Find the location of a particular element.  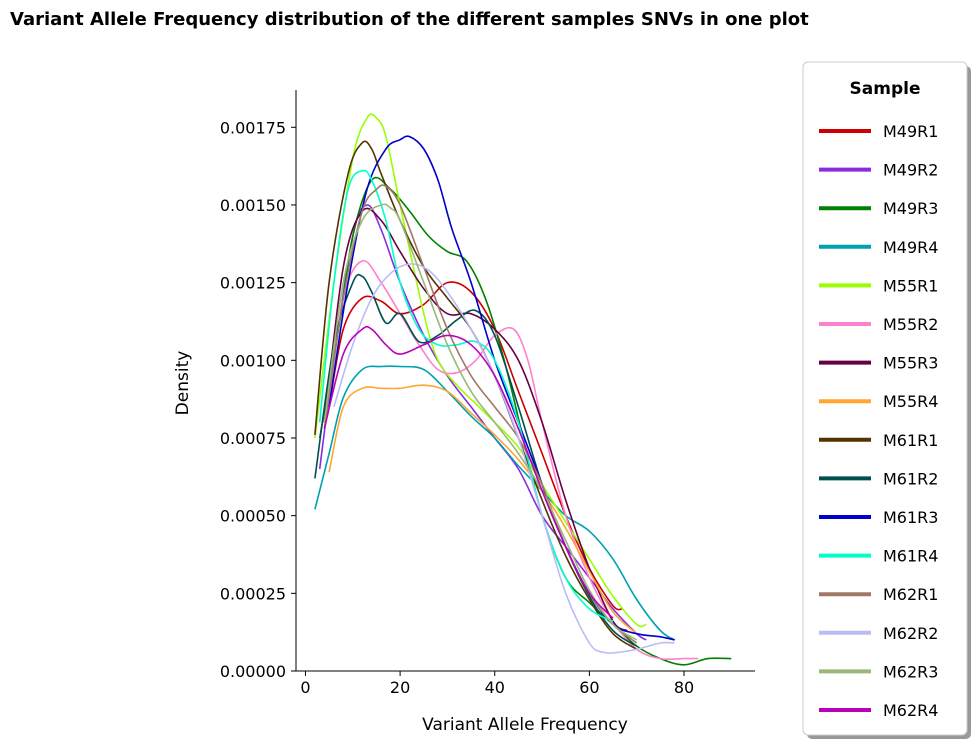

y-tick-label: 0.00025 is located at coordinates (253, 593).